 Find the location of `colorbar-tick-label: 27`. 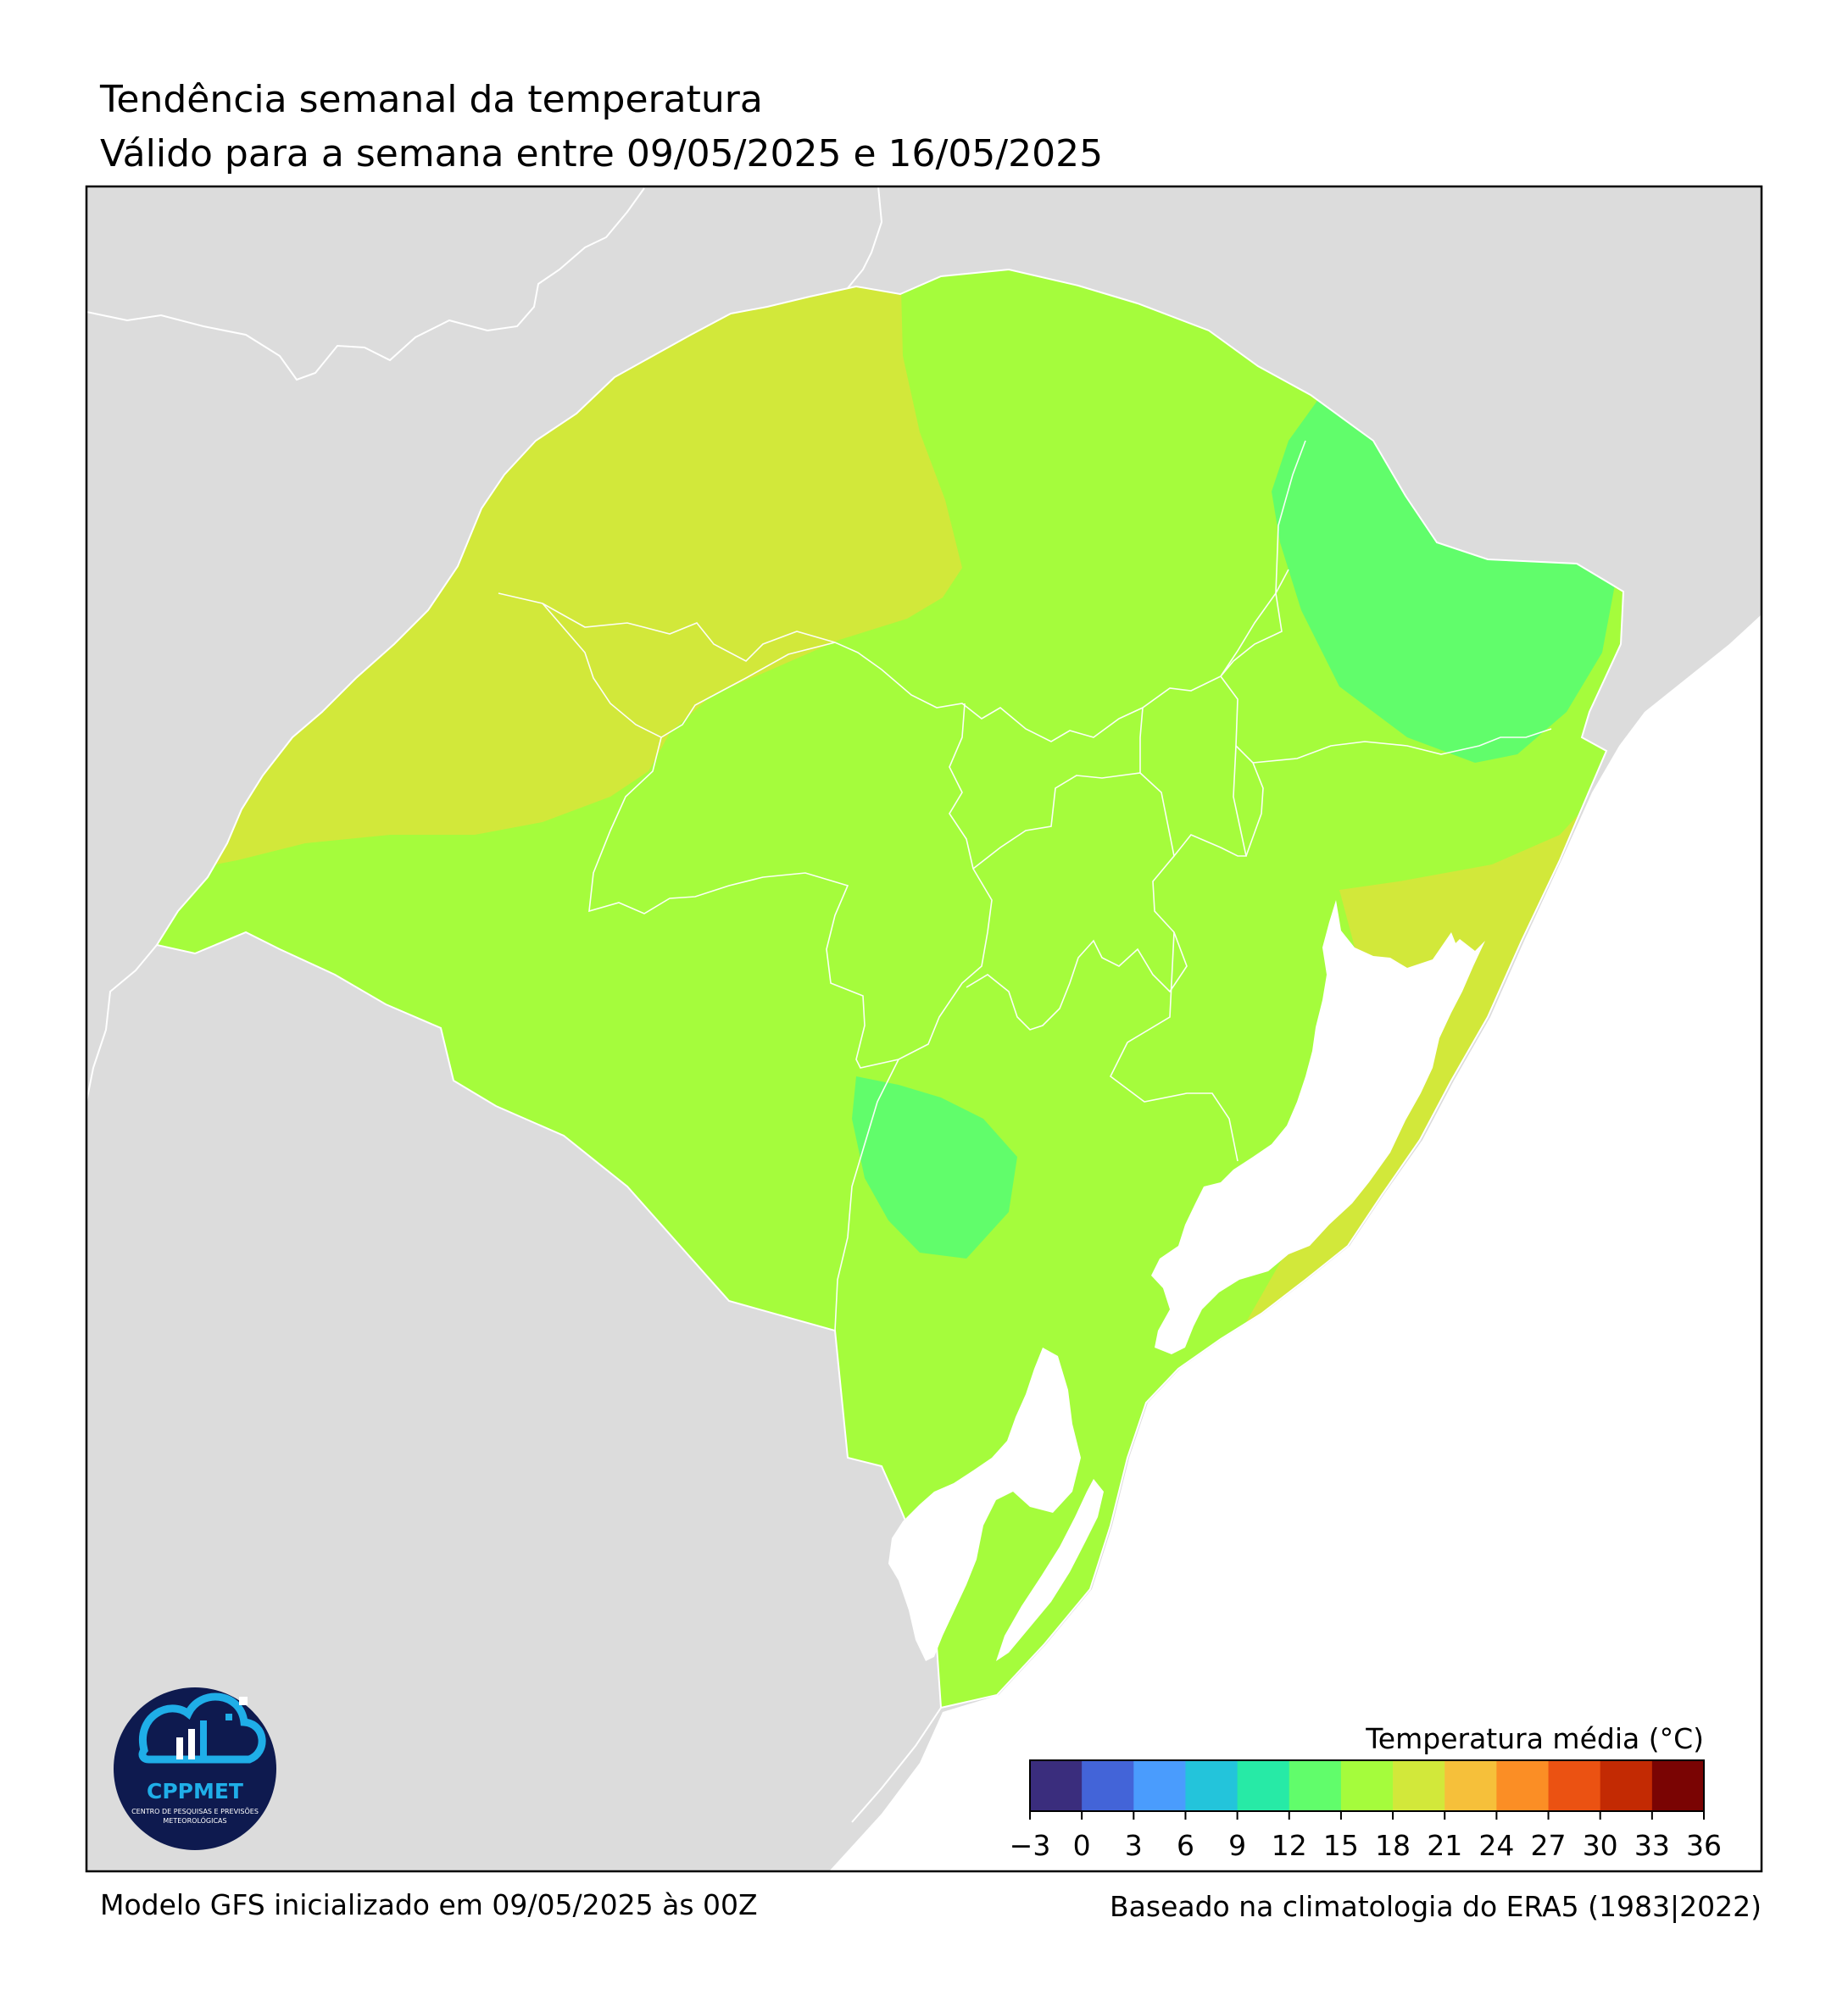

colorbar-tick-label: 27 is located at coordinates (1548, 1845).